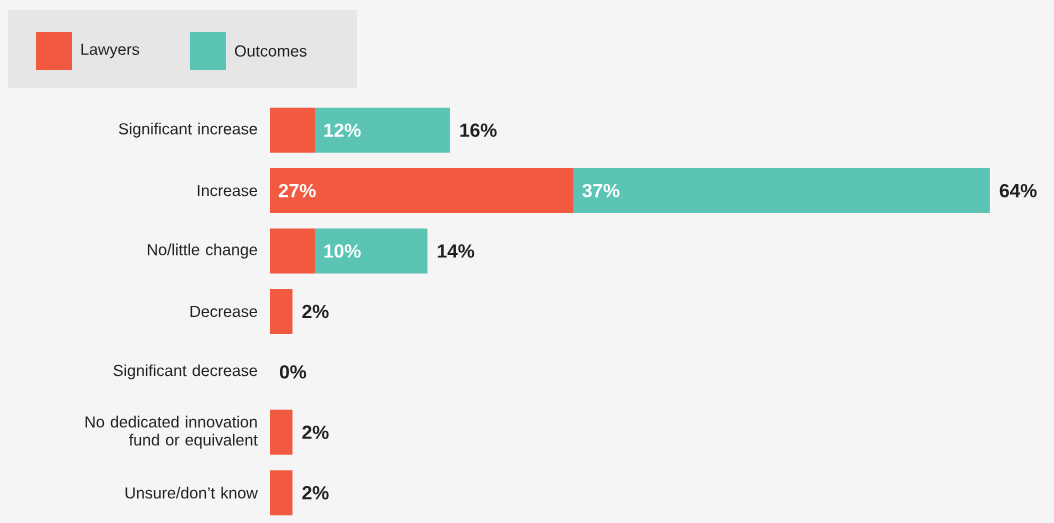  Describe the element at coordinates (191, 492) in the screenshot. I see `y-tick-label: Unsure/don’t know` at that location.